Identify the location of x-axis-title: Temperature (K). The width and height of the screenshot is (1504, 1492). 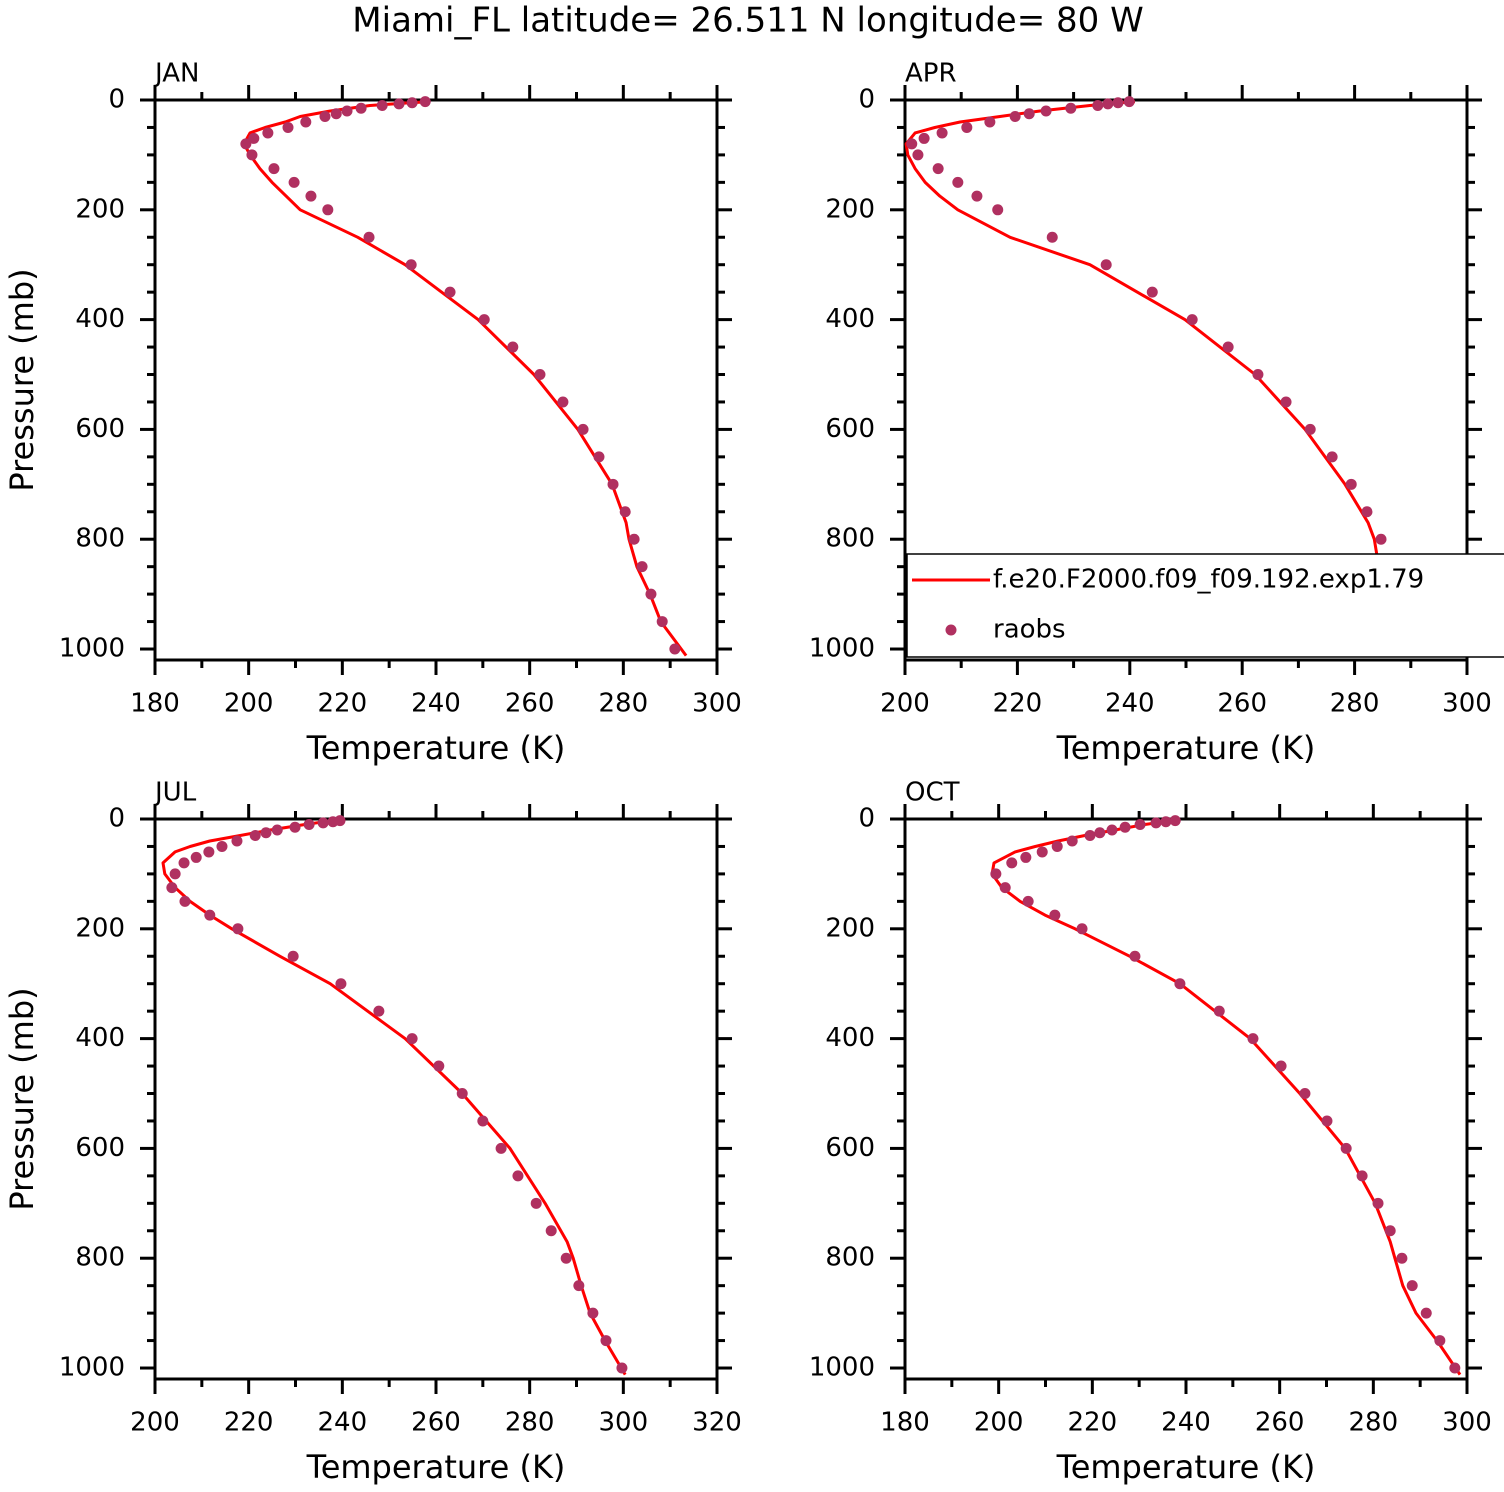
(436, 748).